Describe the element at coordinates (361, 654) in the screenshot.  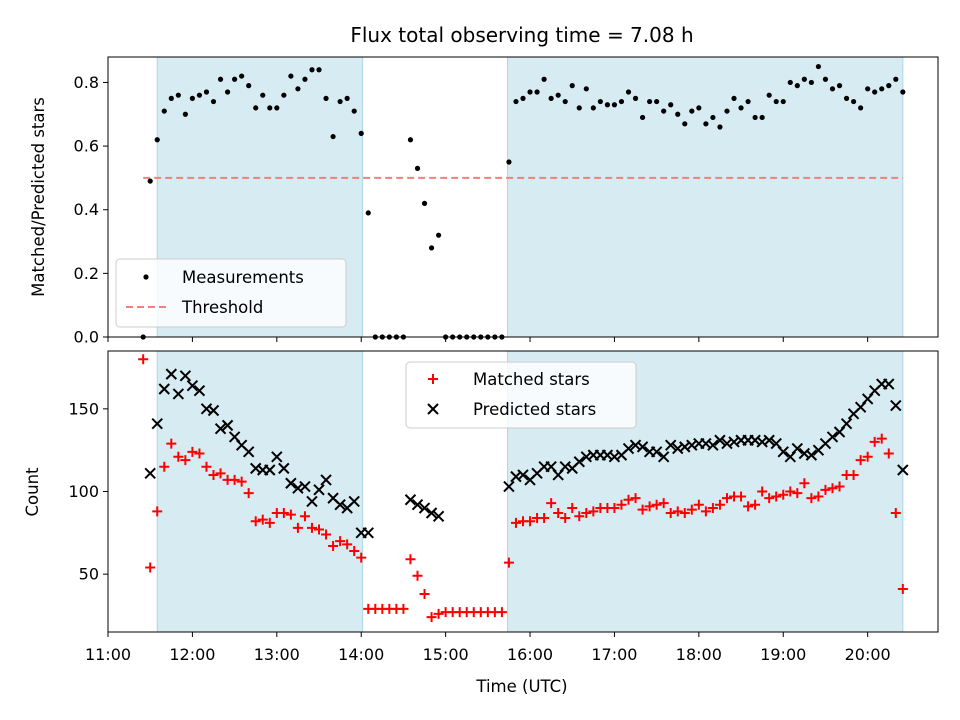
I see `x-tick-label: 14:00` at that location.